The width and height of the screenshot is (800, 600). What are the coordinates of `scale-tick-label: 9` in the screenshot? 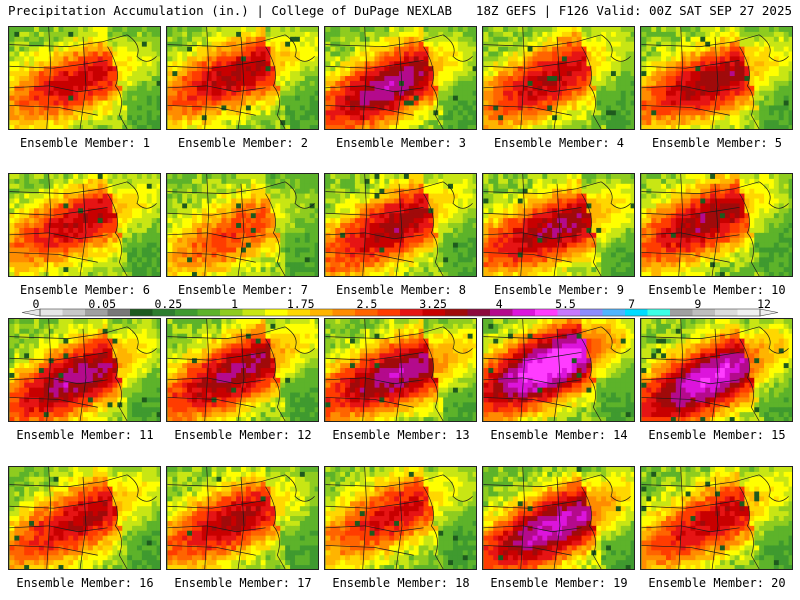 It's located at (698, 304).